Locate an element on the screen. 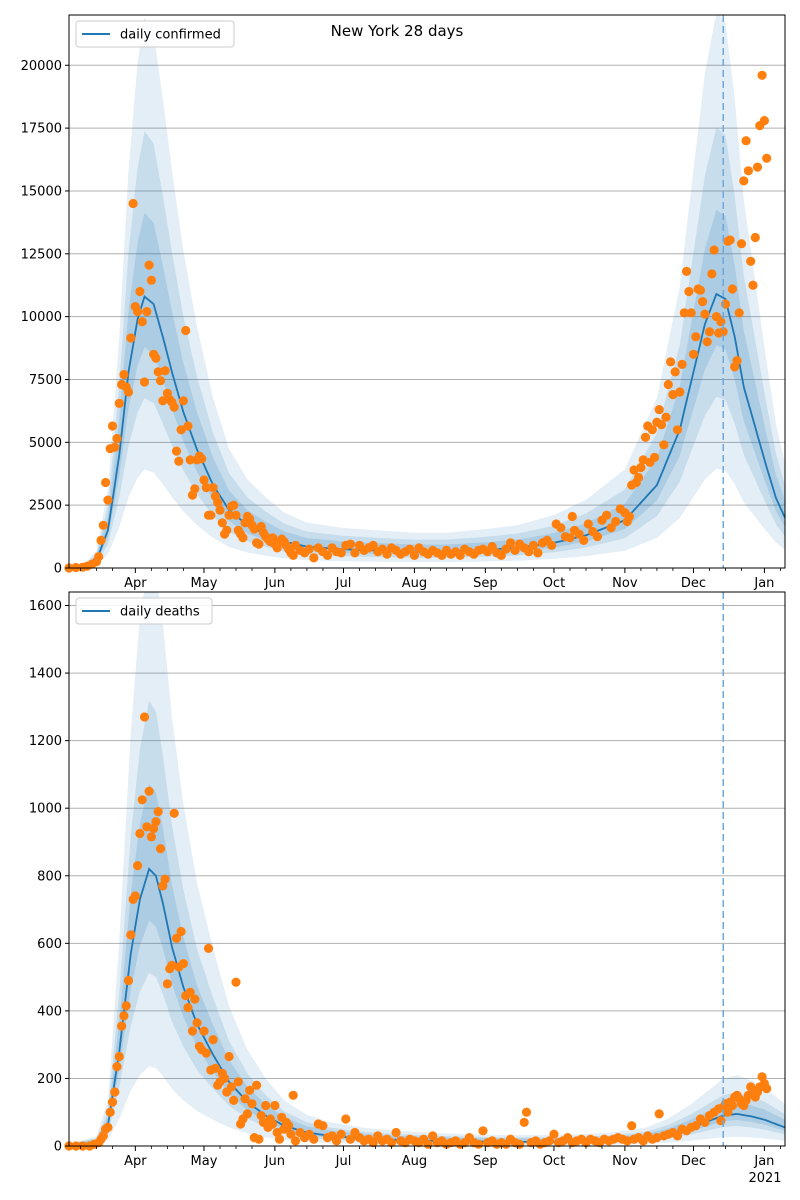 The image size is (800, 1200). y-tick-label: 5000 is located at coordinates (45, 443).